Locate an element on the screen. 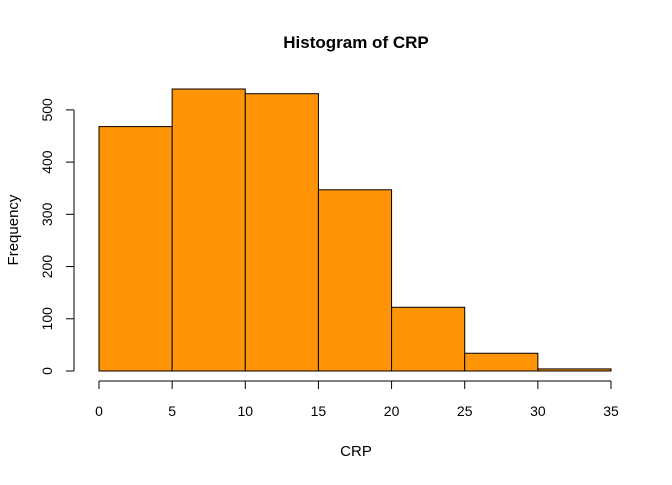 This screenshot has height=485, width=672. y-tick-label: 500 is located at coordinates (47, 110).